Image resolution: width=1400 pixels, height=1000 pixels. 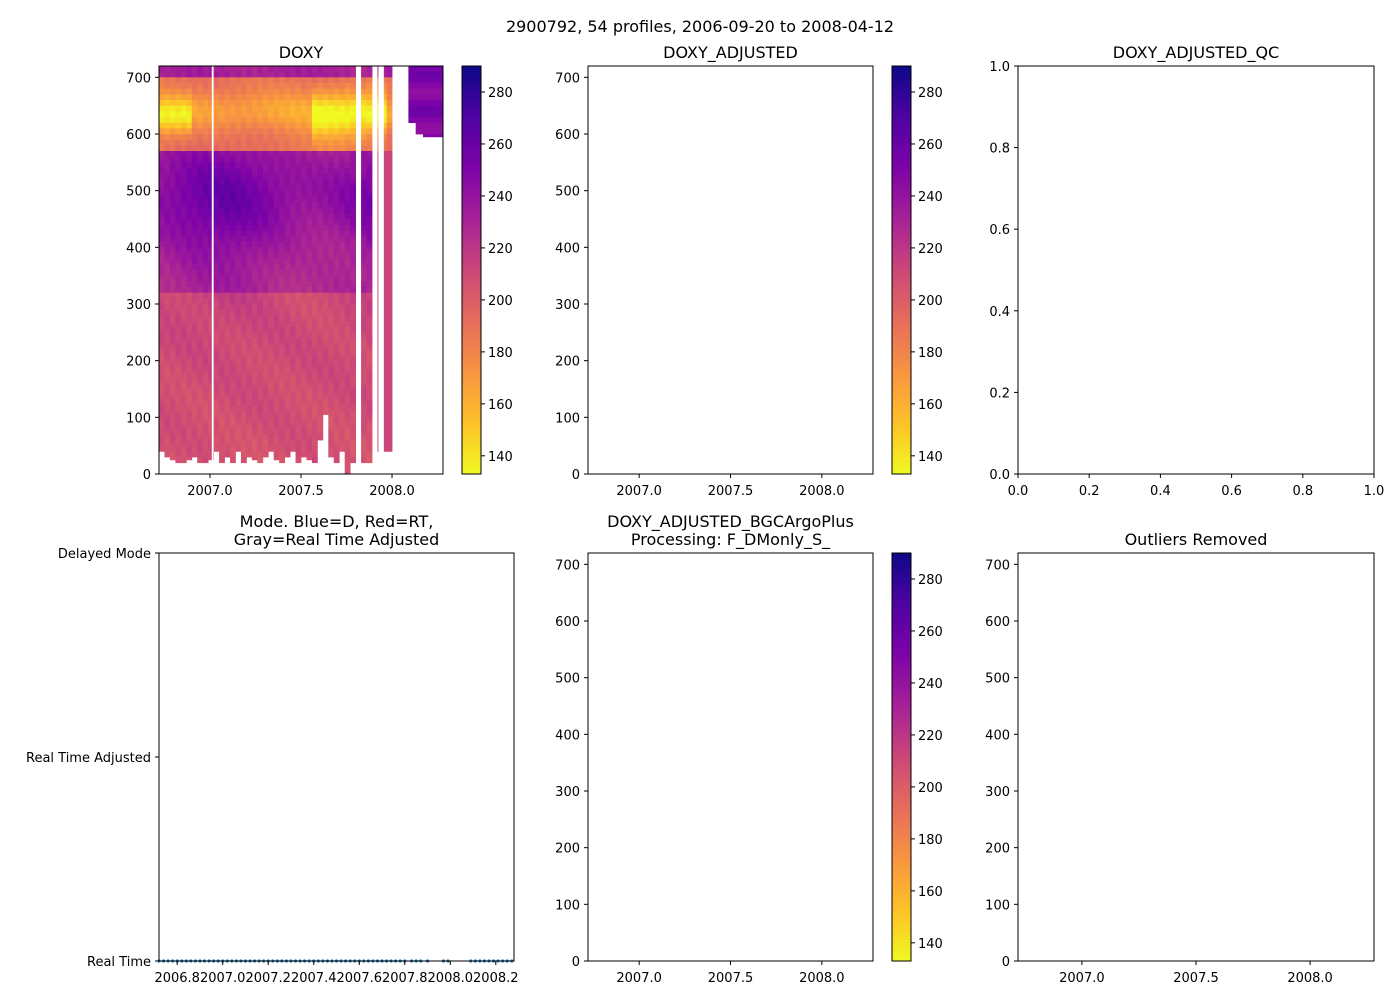 What do you see at coordinates (301, 52) in the screenshot?
I see `doxy-title: DOXY` at bounding box center [301, 52].